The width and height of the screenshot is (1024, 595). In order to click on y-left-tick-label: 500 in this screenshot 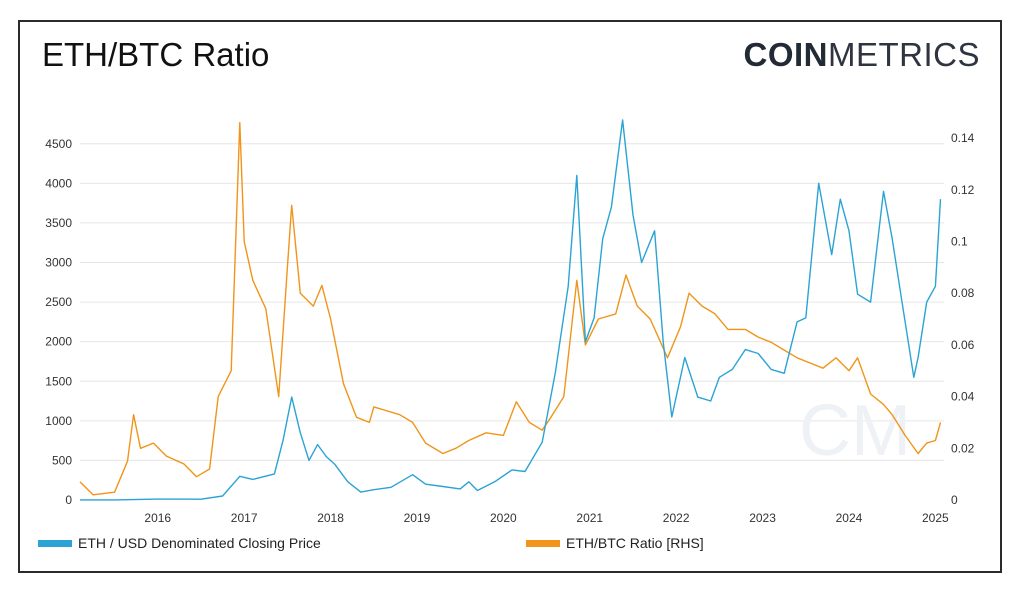, I will do `click(62, 460)`.